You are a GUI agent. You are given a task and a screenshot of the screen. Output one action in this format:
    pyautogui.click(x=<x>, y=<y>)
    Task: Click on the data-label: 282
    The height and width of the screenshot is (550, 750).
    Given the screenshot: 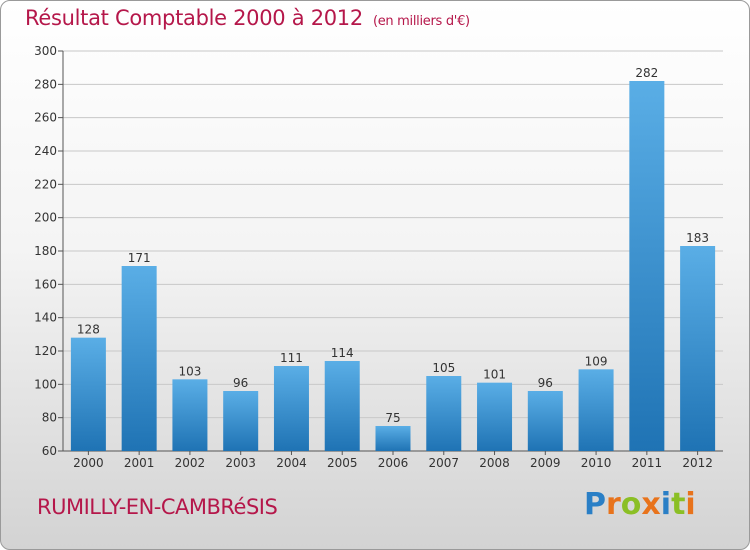 What is the action you would take?
    pyautogui.click(x=646, y=73)
    